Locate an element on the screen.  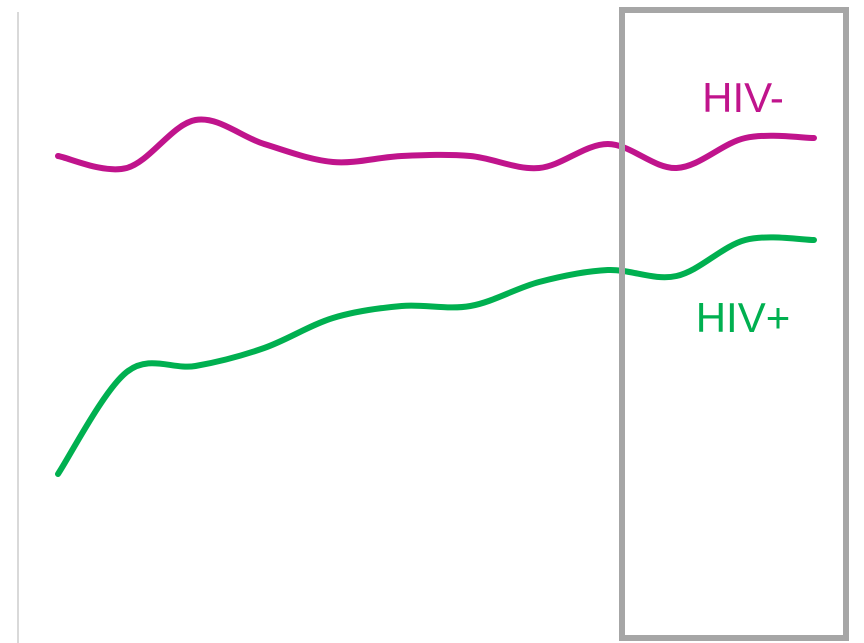
series-label-hiv-neg: HIV- is located at coordinates (743, 97).